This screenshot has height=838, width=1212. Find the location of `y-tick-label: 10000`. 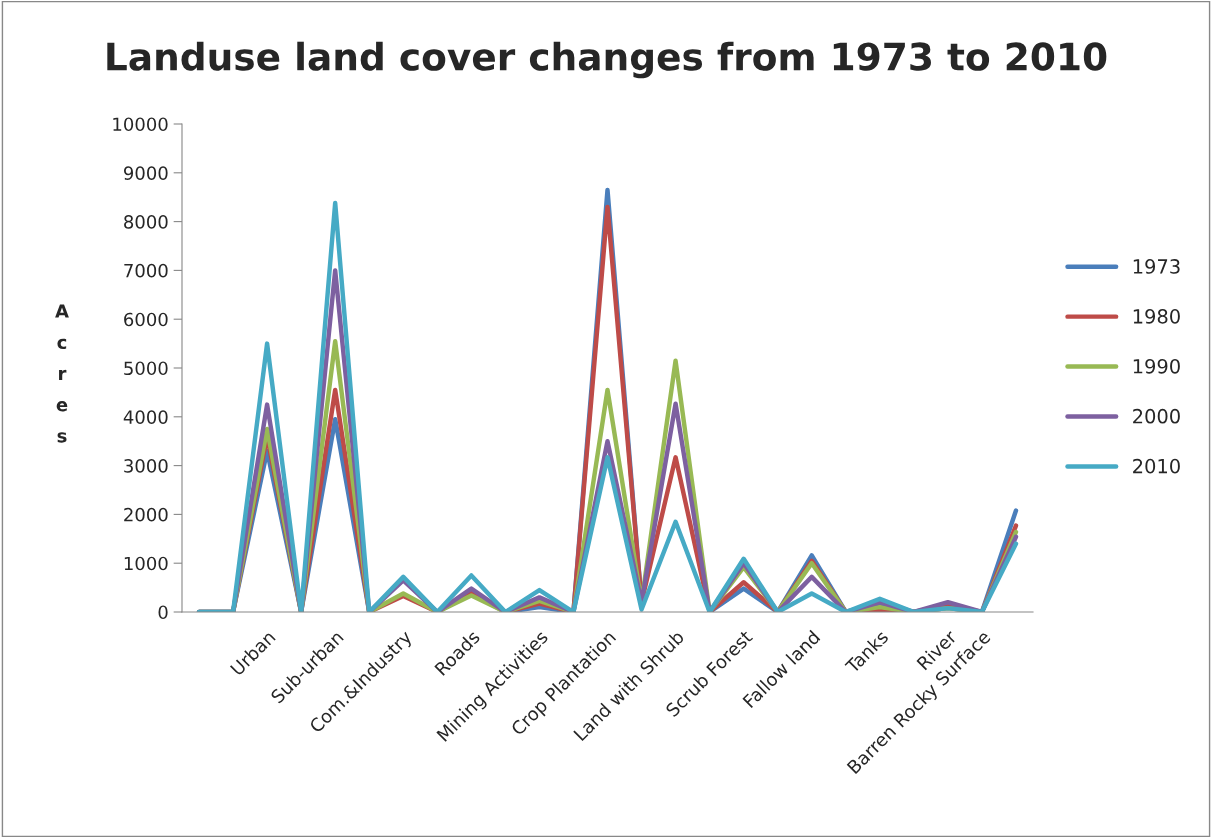

y-tick-label: 10000 is located at coordinates (140, 124).